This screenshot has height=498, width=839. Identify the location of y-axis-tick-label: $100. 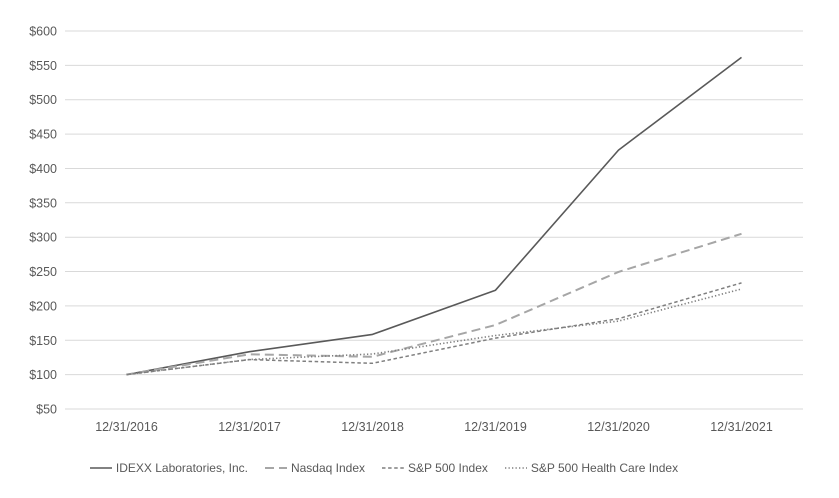
(43, 375).